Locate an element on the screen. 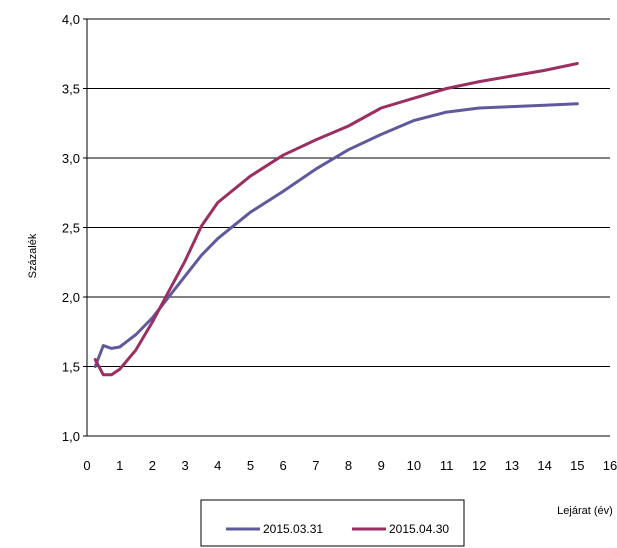 This screenshot has width=617, height=548. legend: 2015.03.31 2015.04.30 is located at coordinates (332, 523).